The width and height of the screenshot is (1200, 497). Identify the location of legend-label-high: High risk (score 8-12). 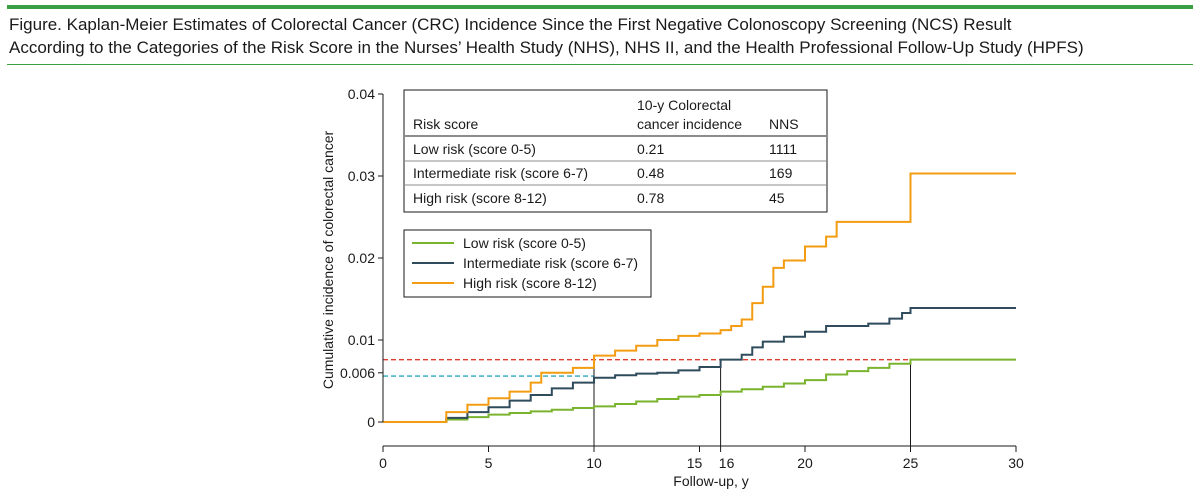
(530, 283).